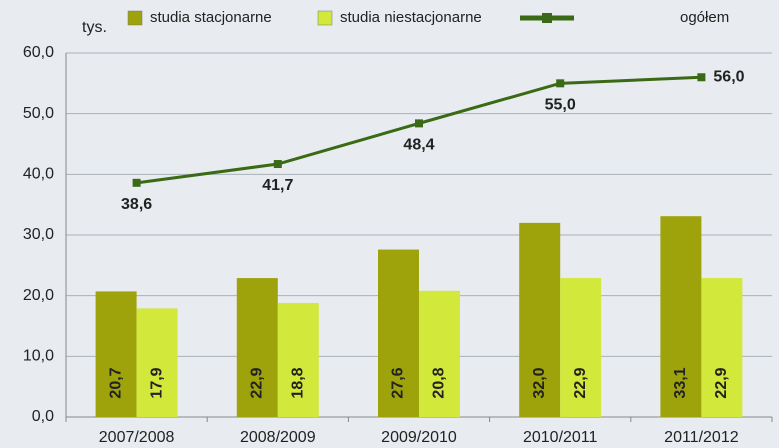 This screenshot has width=779, height=448. What do you see at coordinates (38, 234) in the screenshot?
I see `y-tick-label: 30,0` at bounding box center [38, 234].